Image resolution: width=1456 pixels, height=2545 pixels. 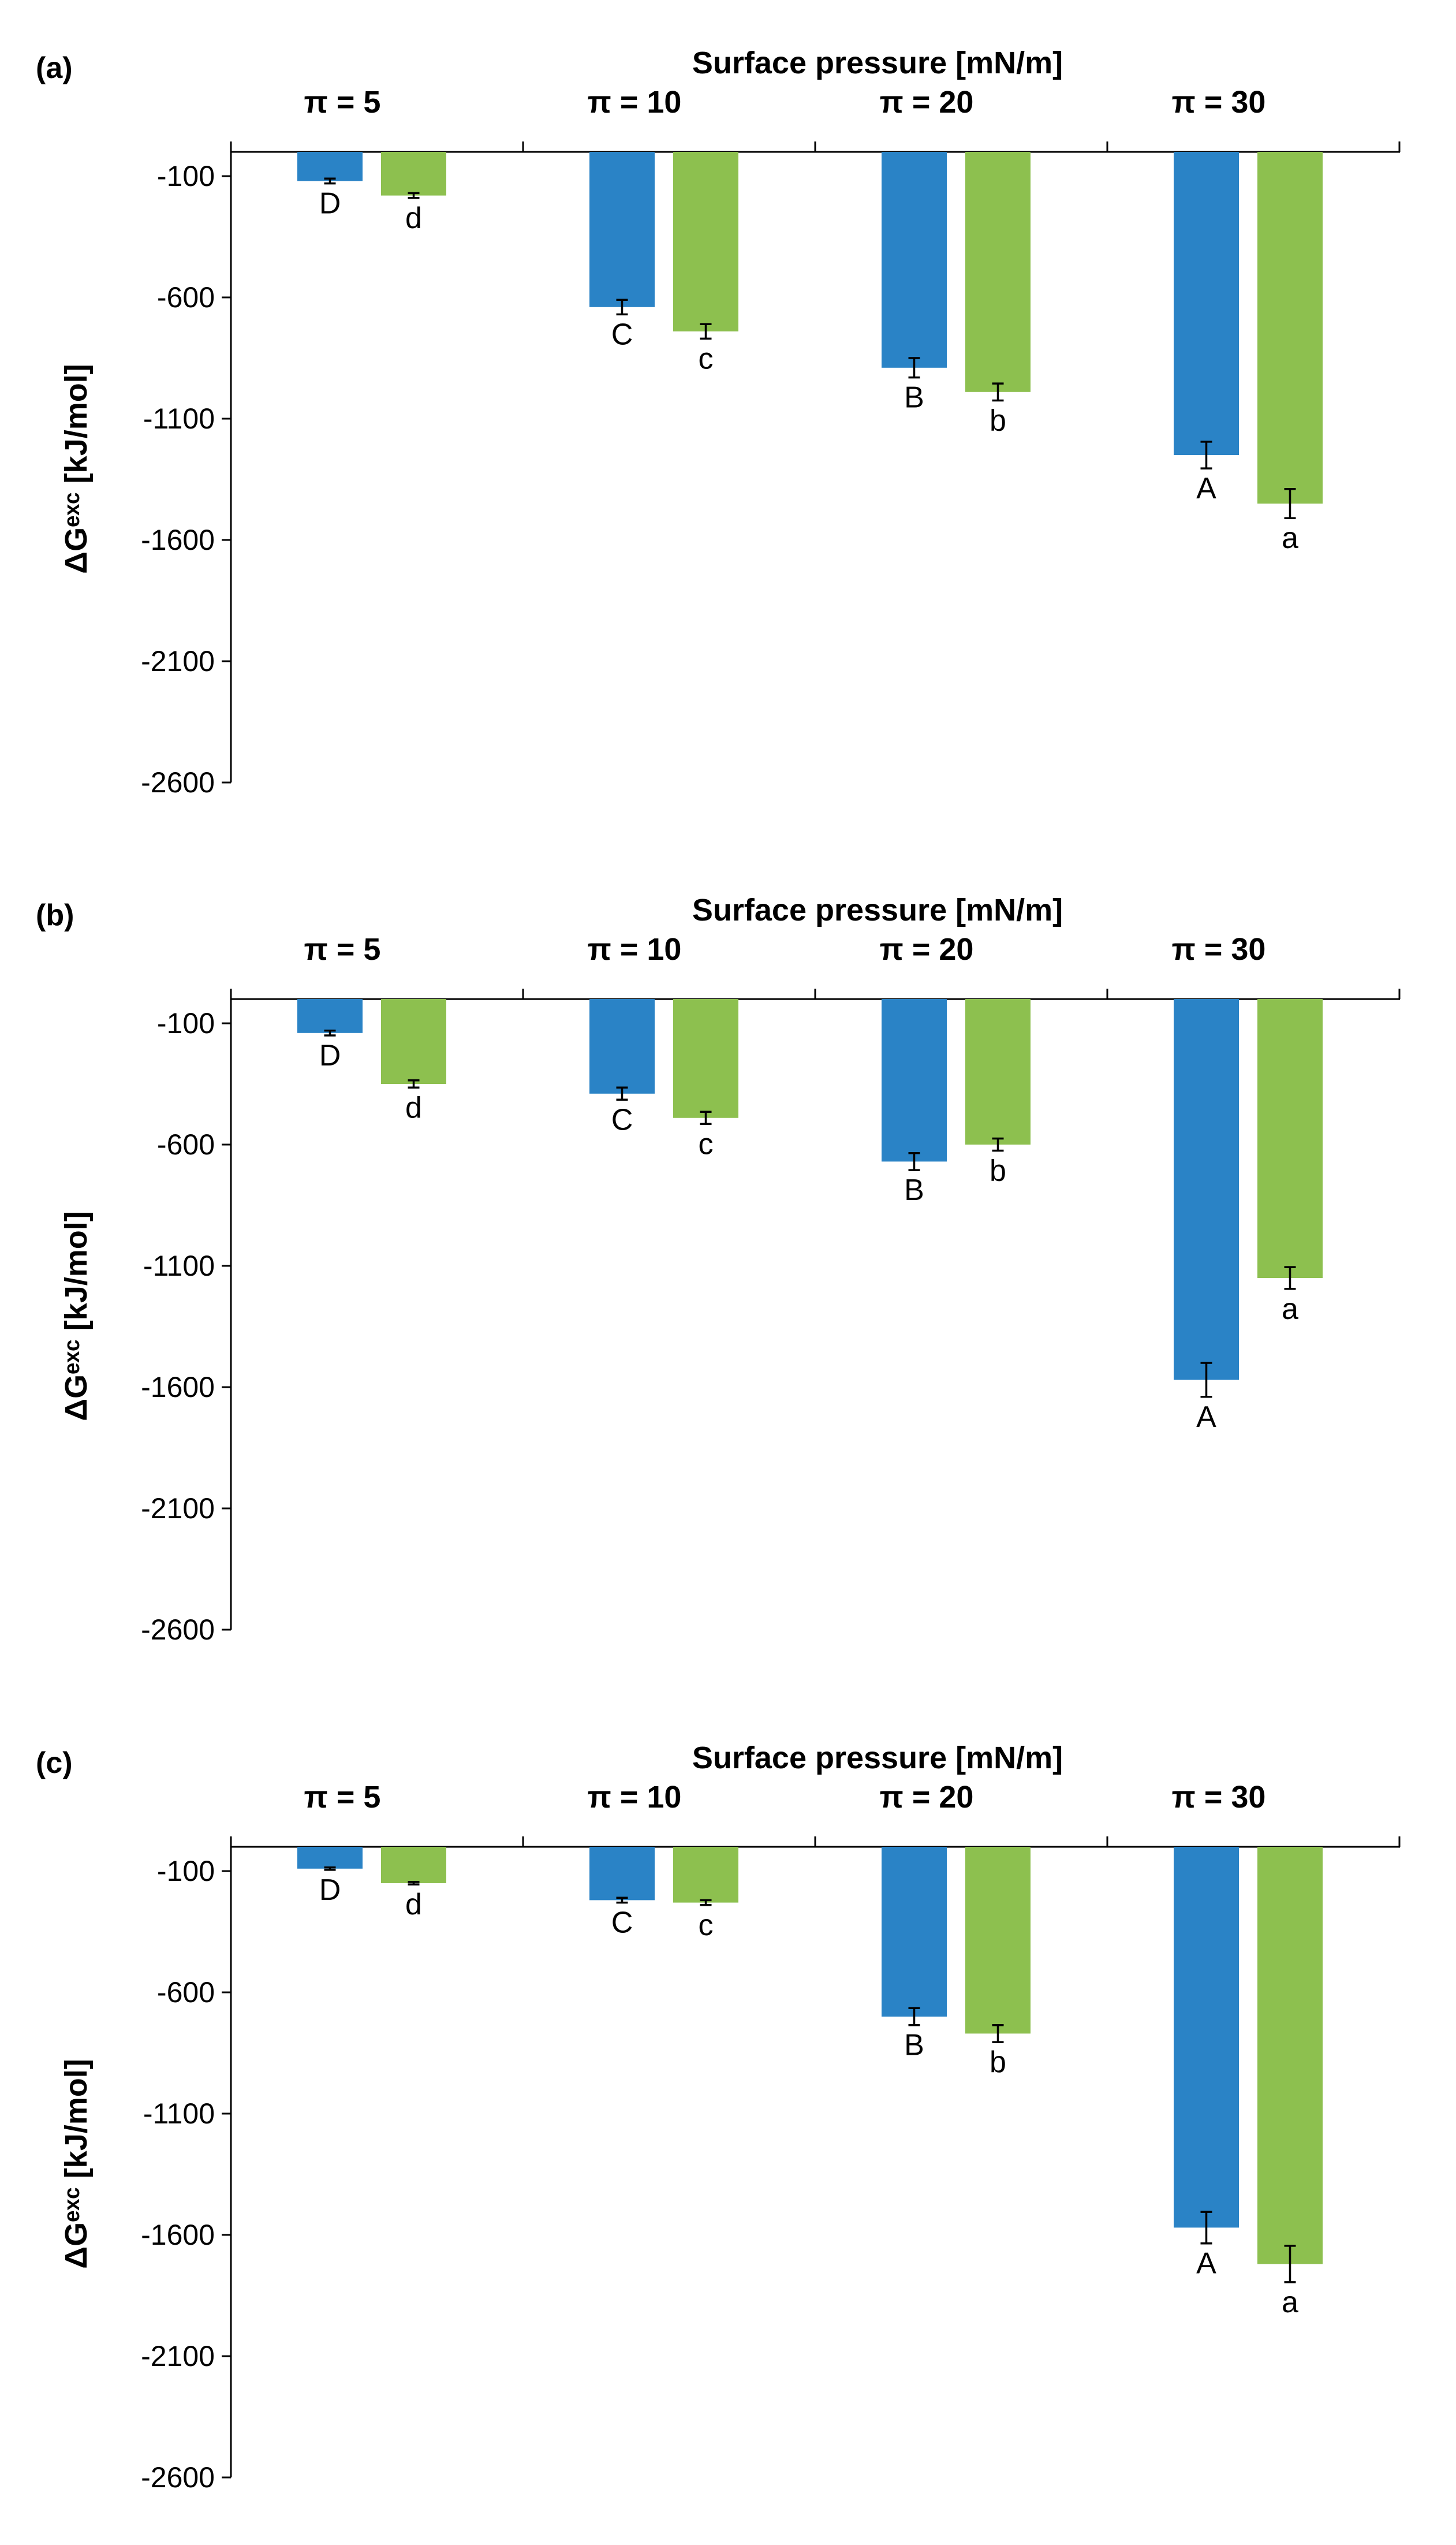 What do you see at coordinates (1206, 489) in the screenshot?
I see `significance-letter: A` at bounding box center [1206, 489].